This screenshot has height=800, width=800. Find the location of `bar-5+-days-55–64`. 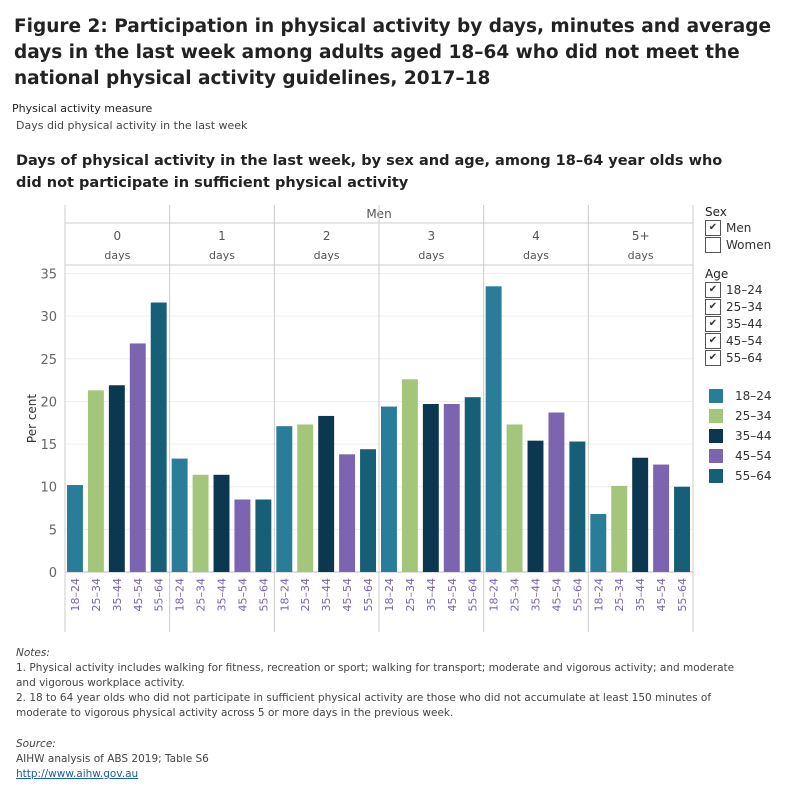

bar-5+-days-55–64 is located at coordinates (682, 529).